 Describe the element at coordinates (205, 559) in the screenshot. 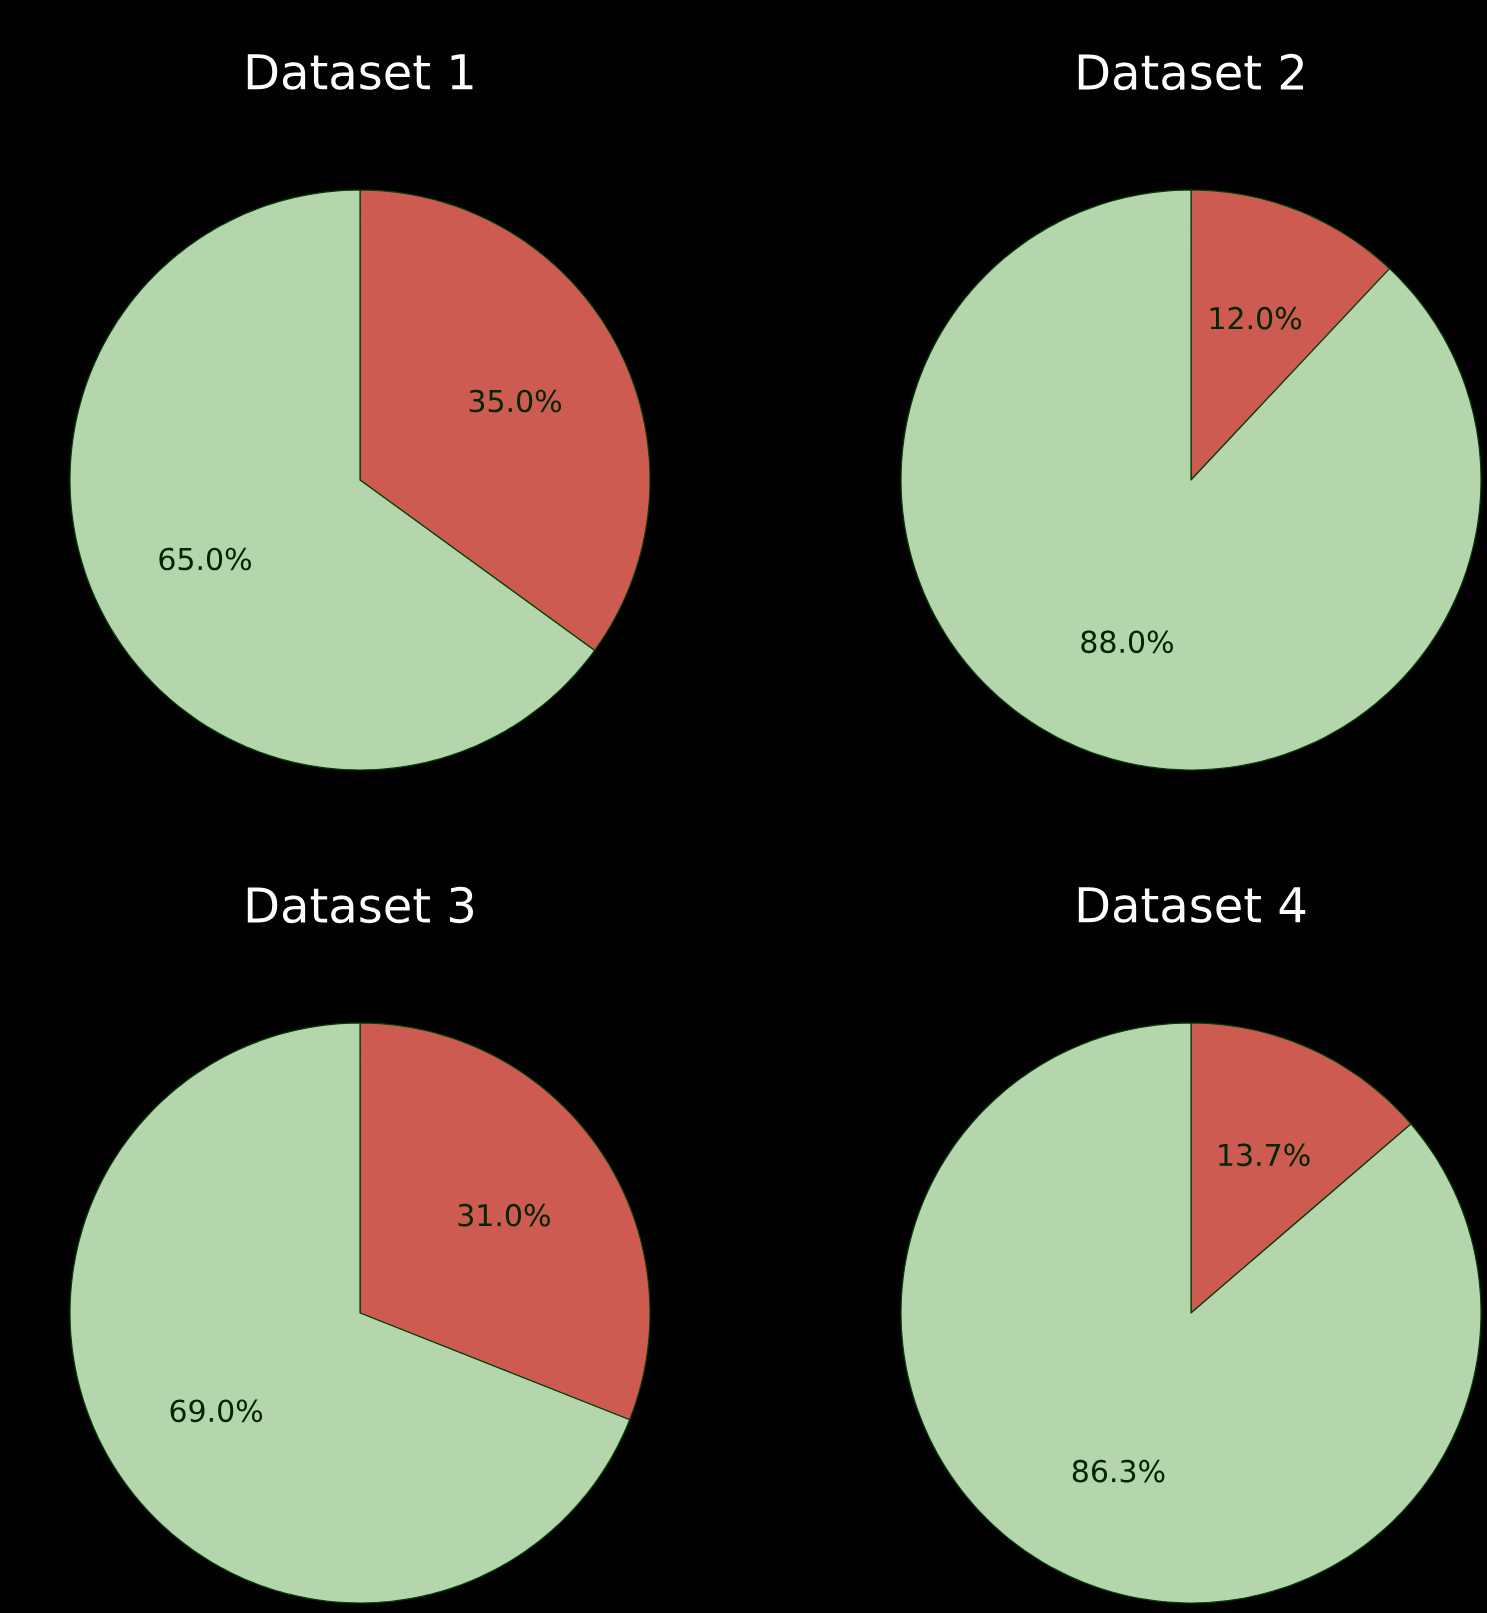

I see `data-label: 65.0%` at that location.